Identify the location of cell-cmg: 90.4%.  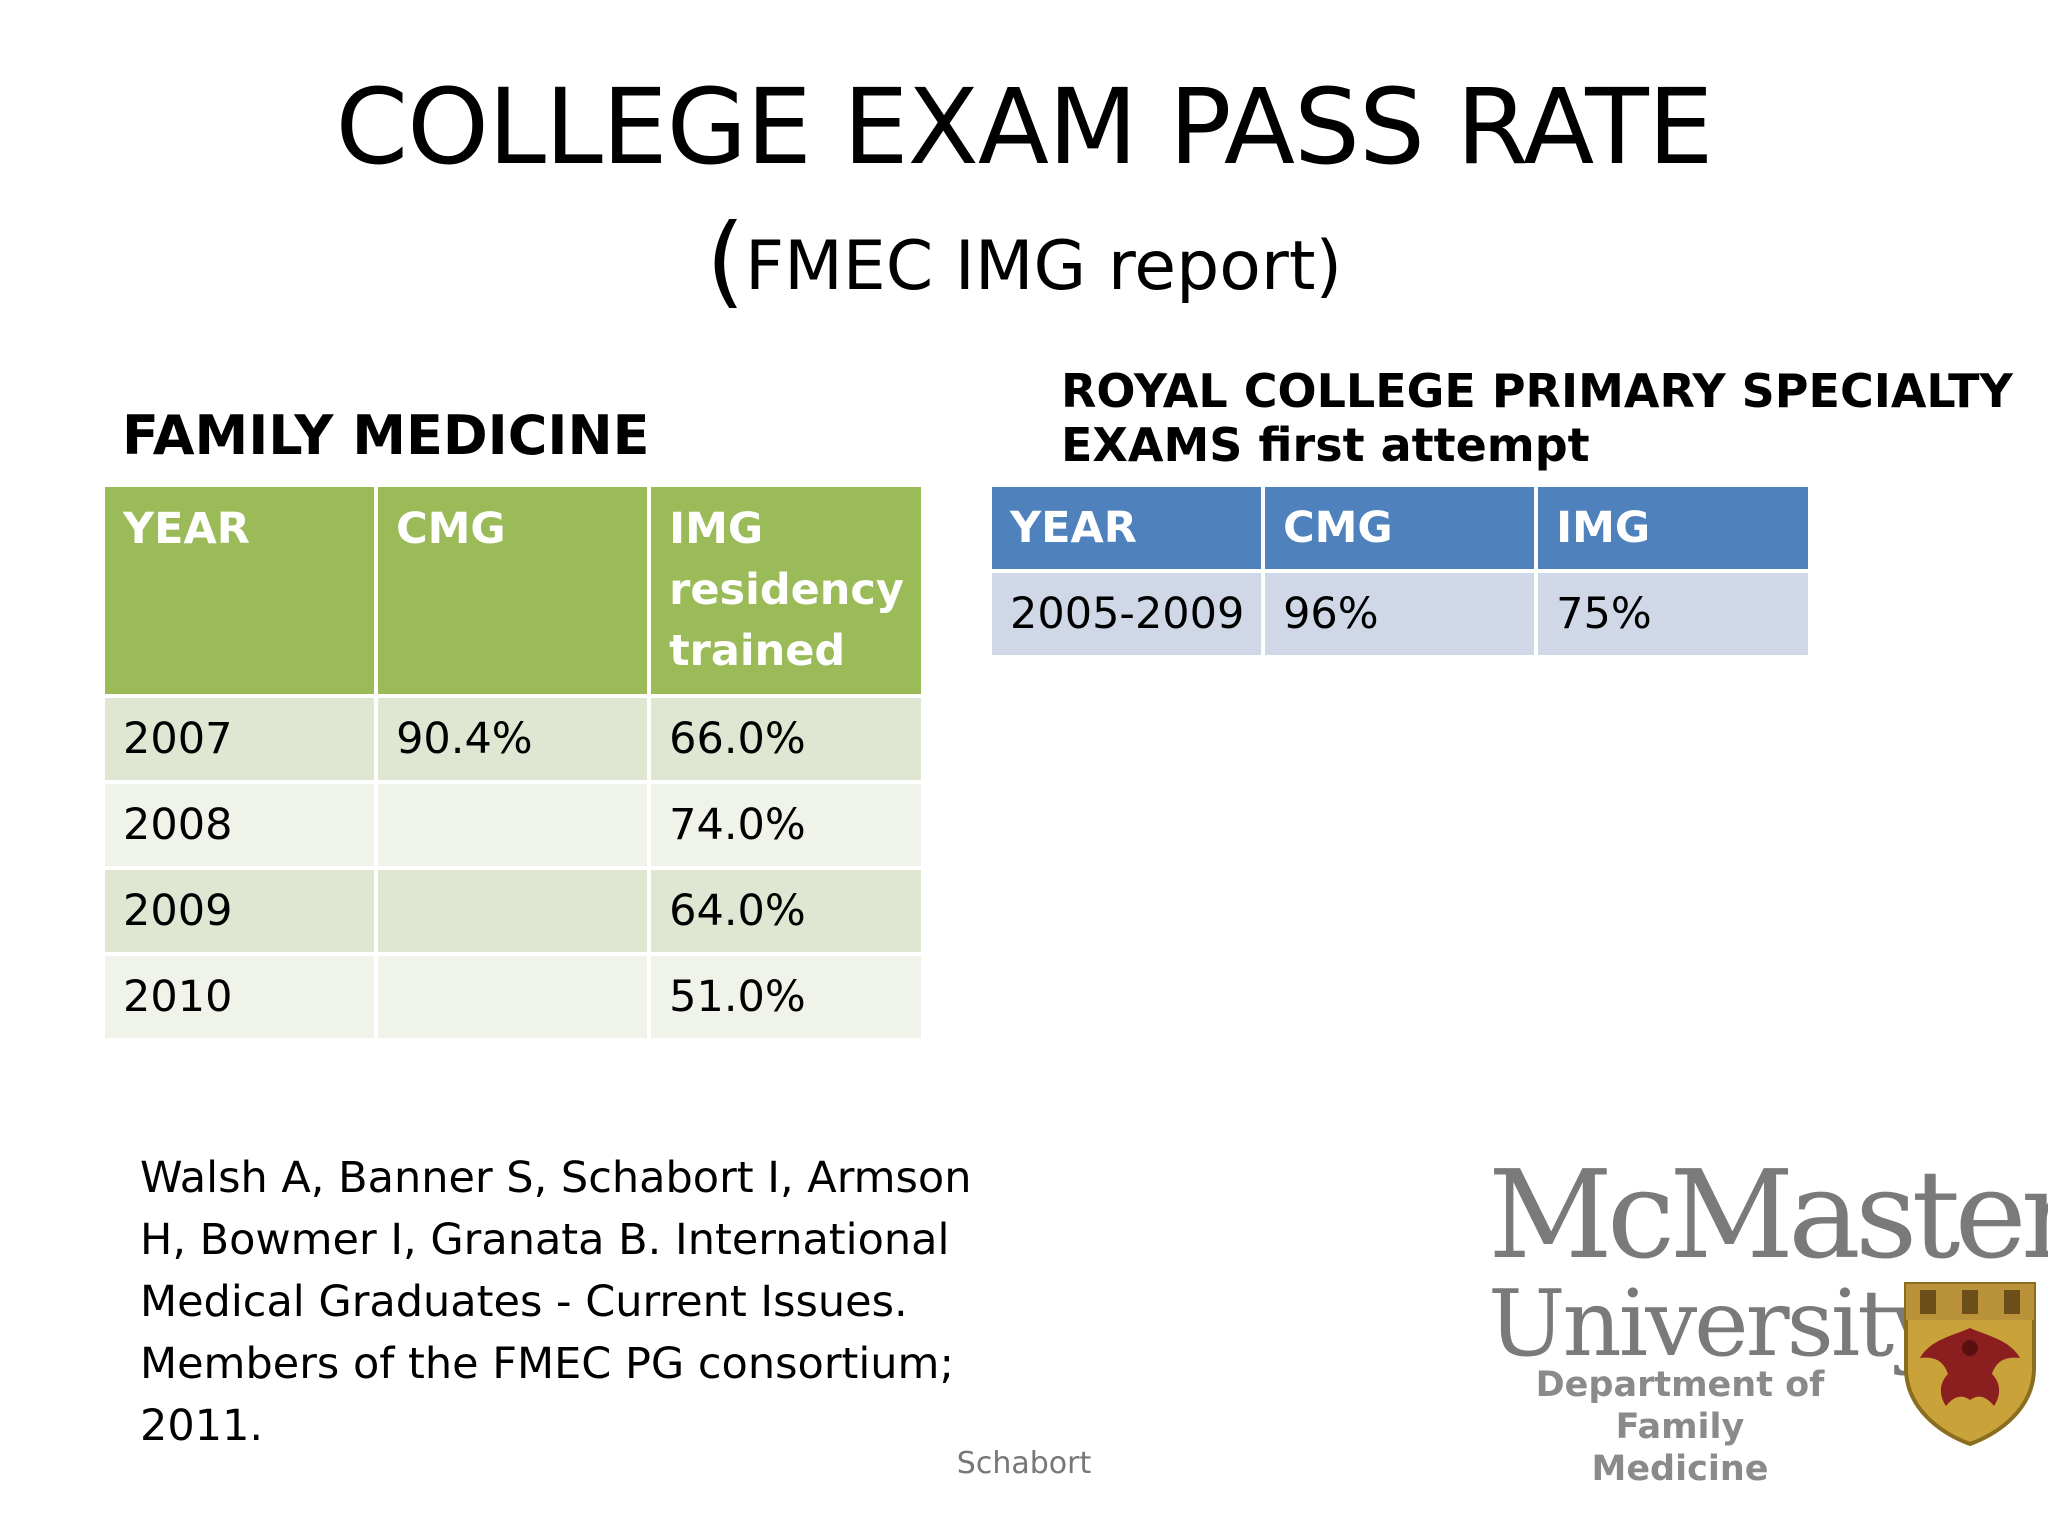
(513, 739).